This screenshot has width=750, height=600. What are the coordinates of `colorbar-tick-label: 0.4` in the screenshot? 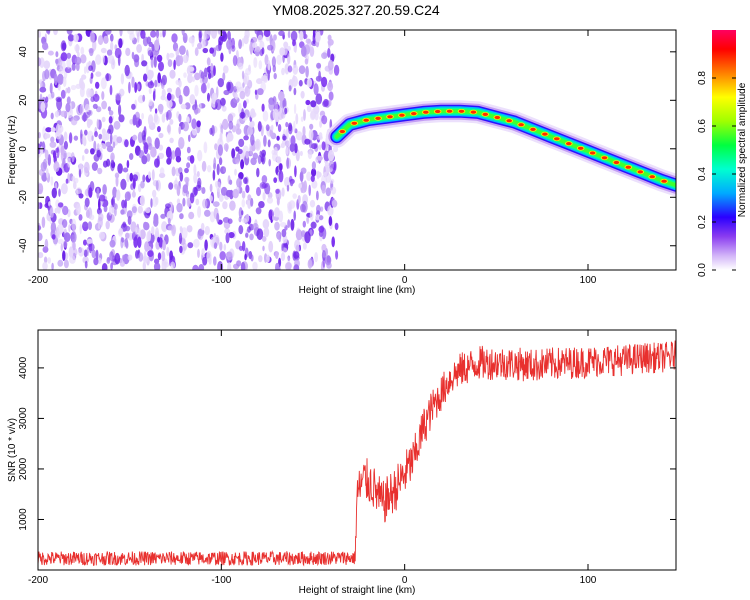 It's located at (702, 174).